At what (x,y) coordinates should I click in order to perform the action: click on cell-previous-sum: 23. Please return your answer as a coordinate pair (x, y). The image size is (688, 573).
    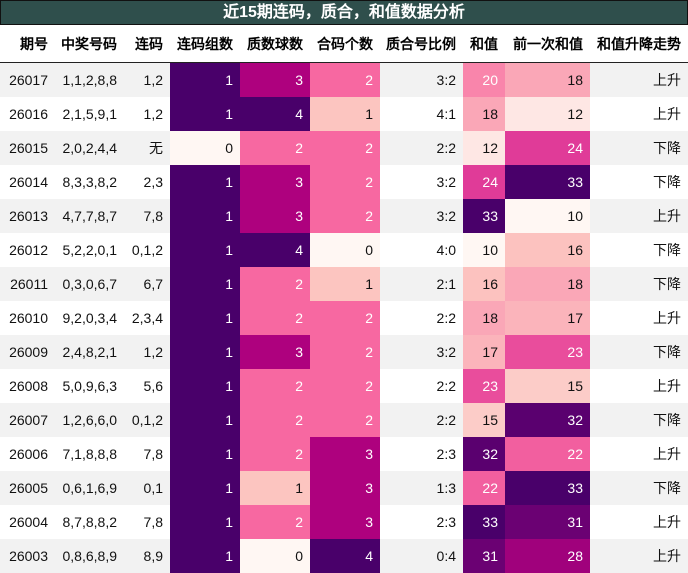
    Looking at the image, I should click on (547, 352).